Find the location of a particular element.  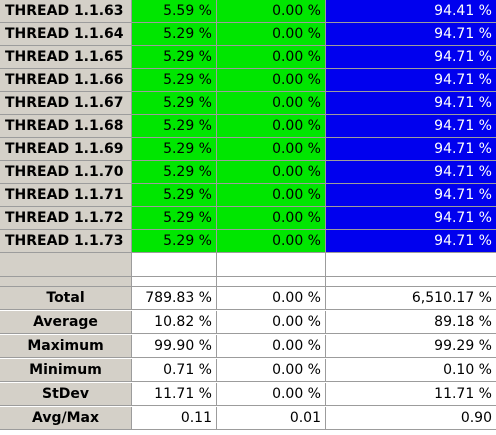

table-row: THREAD 1.1.72 5.29 % 0.00 % 94.71 % is located at coordinates (248, 218).